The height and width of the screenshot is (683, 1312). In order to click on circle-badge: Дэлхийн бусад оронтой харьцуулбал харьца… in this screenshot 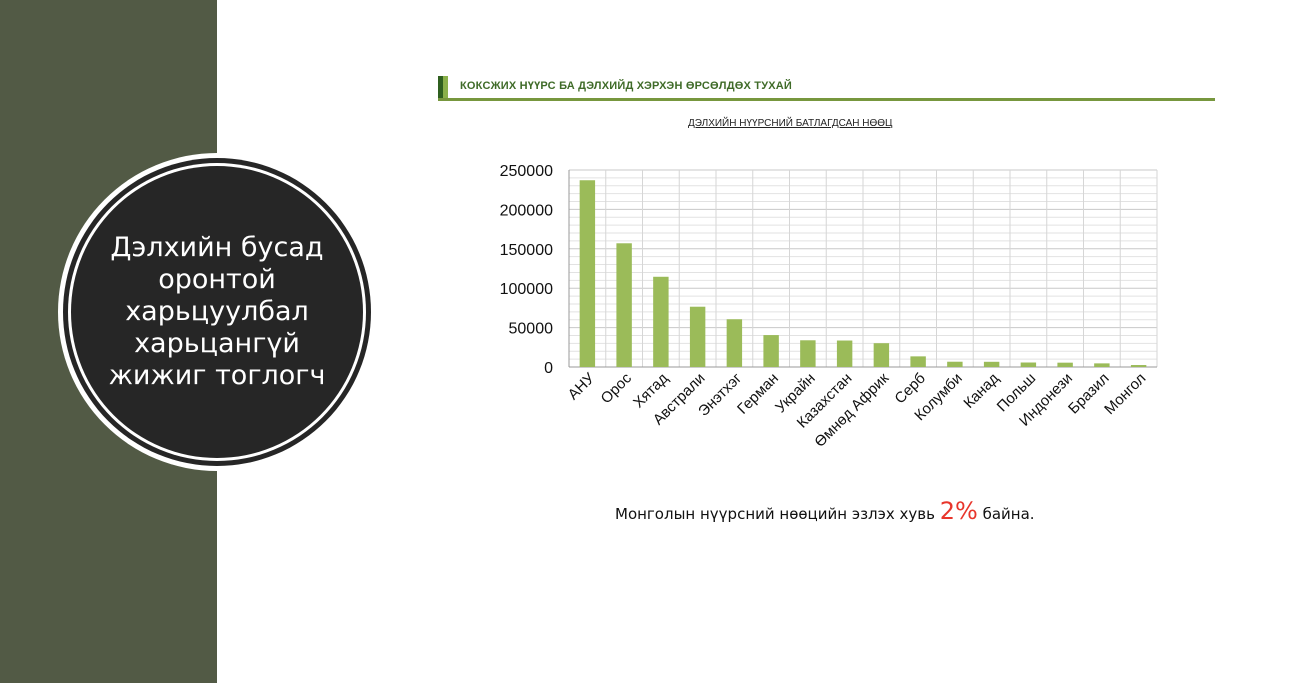, I will do `click(217, 312)`.